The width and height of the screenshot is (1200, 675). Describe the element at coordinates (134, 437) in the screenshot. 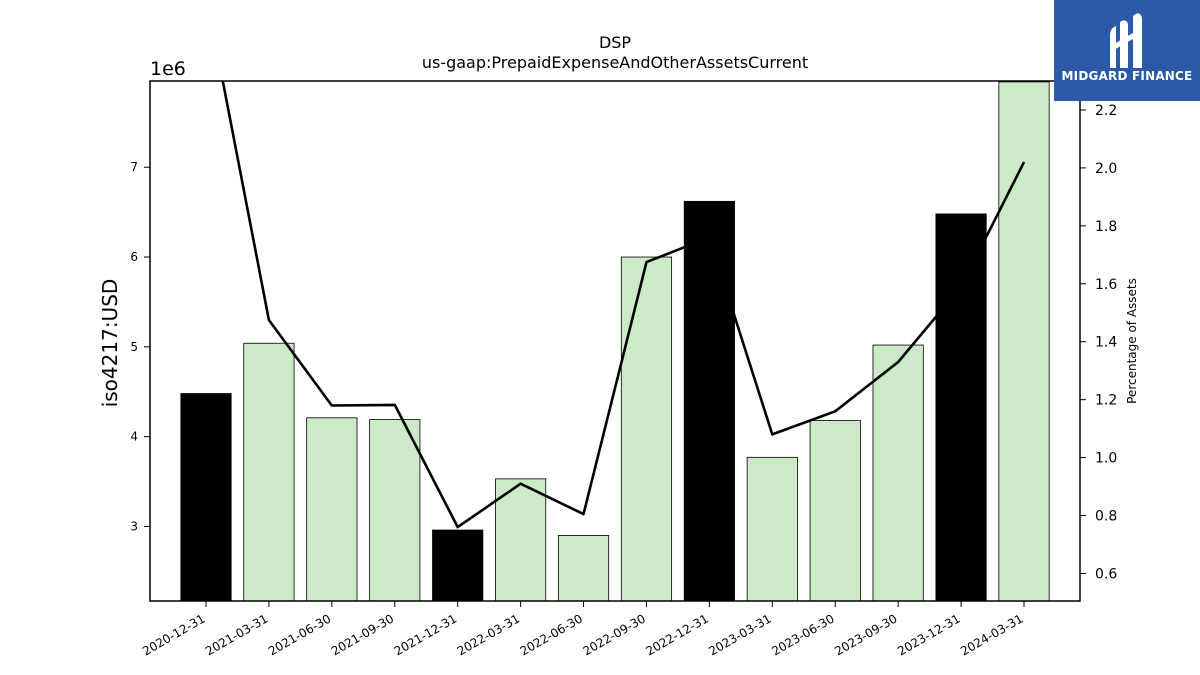

I see `y-tick-label: 4` at that location.